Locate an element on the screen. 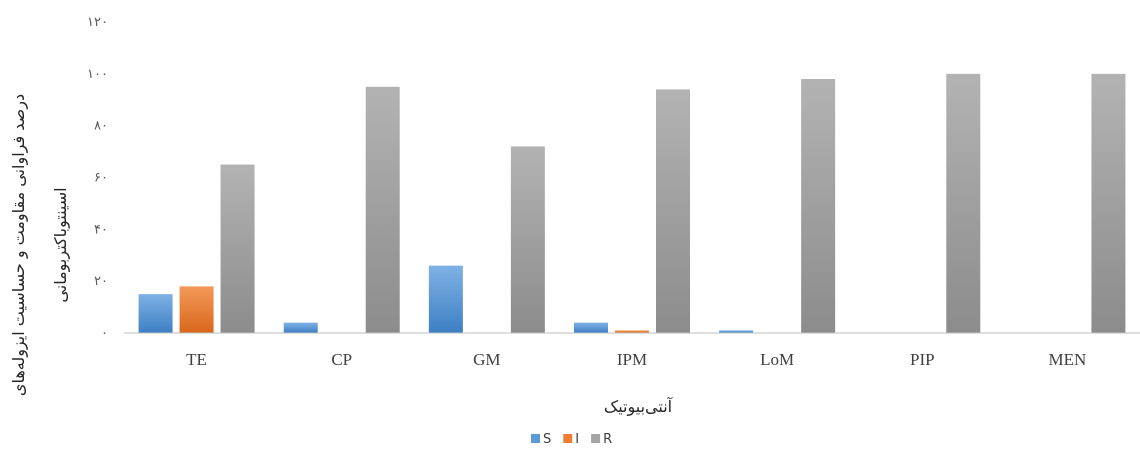  bar-s-cp is located at coordinates (300, 327).